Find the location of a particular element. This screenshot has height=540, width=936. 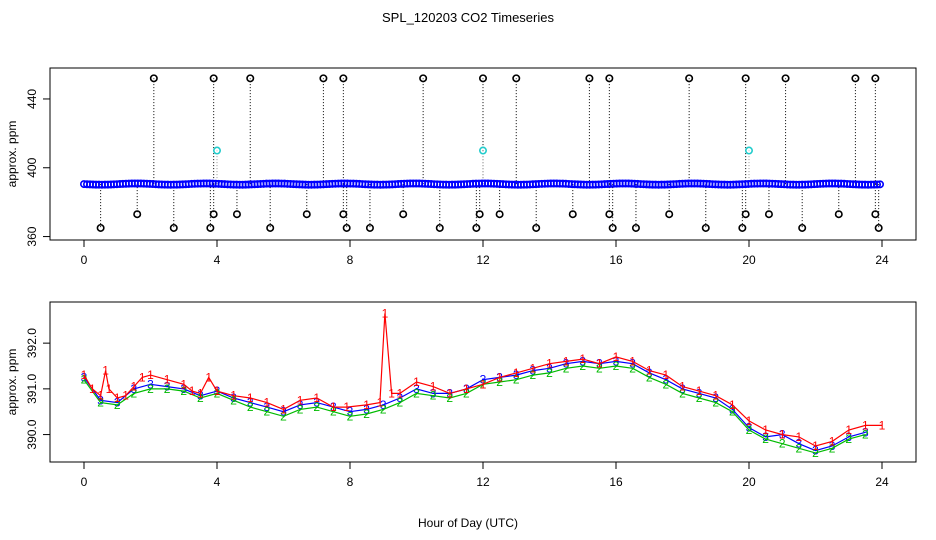

y-tick-label: 360 is located at coordinates (32, 236).